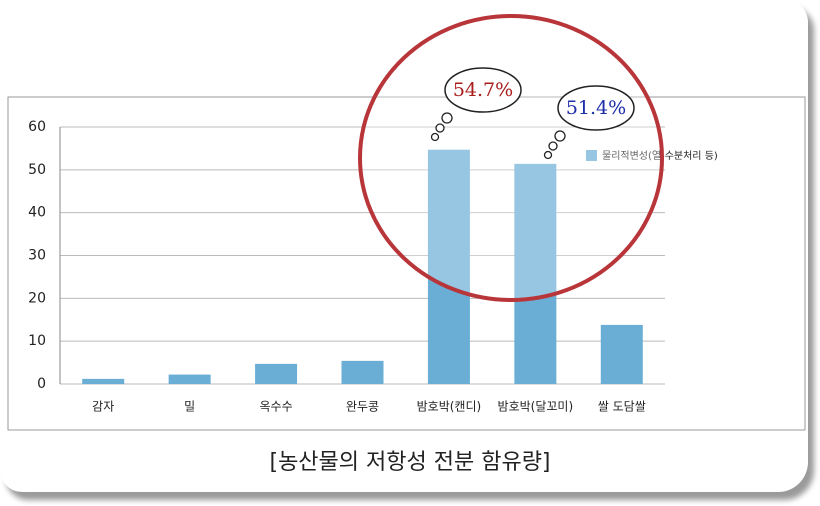  I want to click on y-tick-label: 60, so click(37, 127).